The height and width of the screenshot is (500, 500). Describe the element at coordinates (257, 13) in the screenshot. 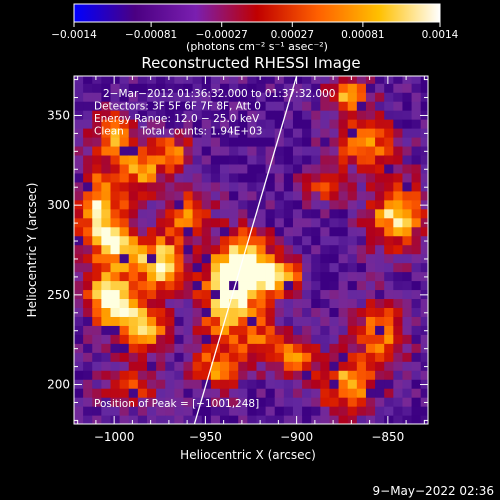

I see `colorbar-gradient` at that location.